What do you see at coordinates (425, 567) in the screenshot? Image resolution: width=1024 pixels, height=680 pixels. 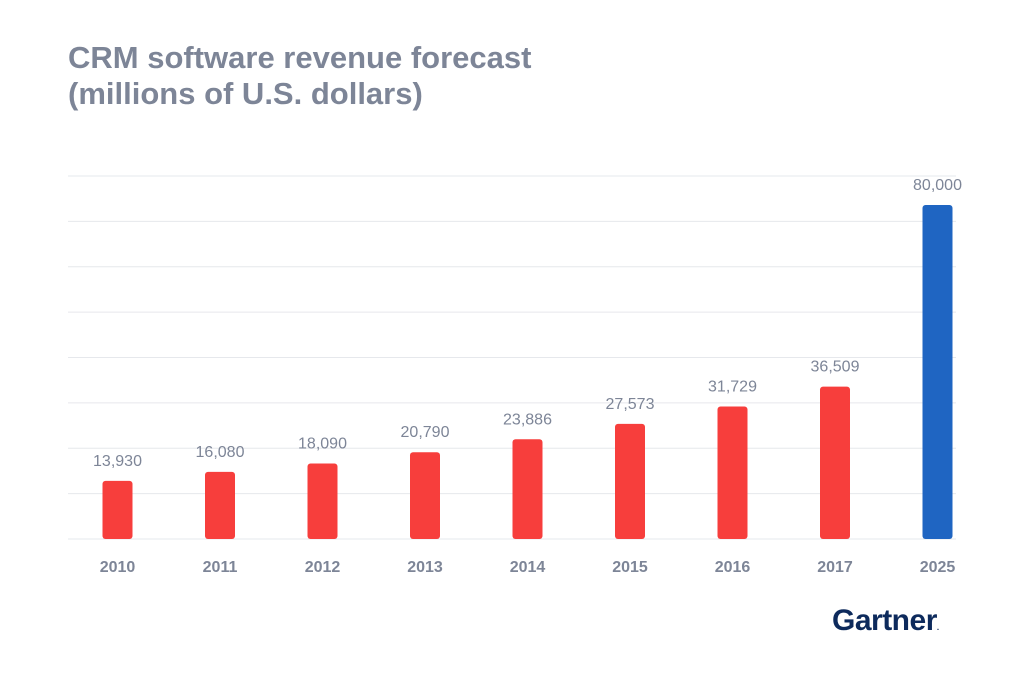 I see `x-tick-label-2013: 2013` at bounding box center [425, 567].